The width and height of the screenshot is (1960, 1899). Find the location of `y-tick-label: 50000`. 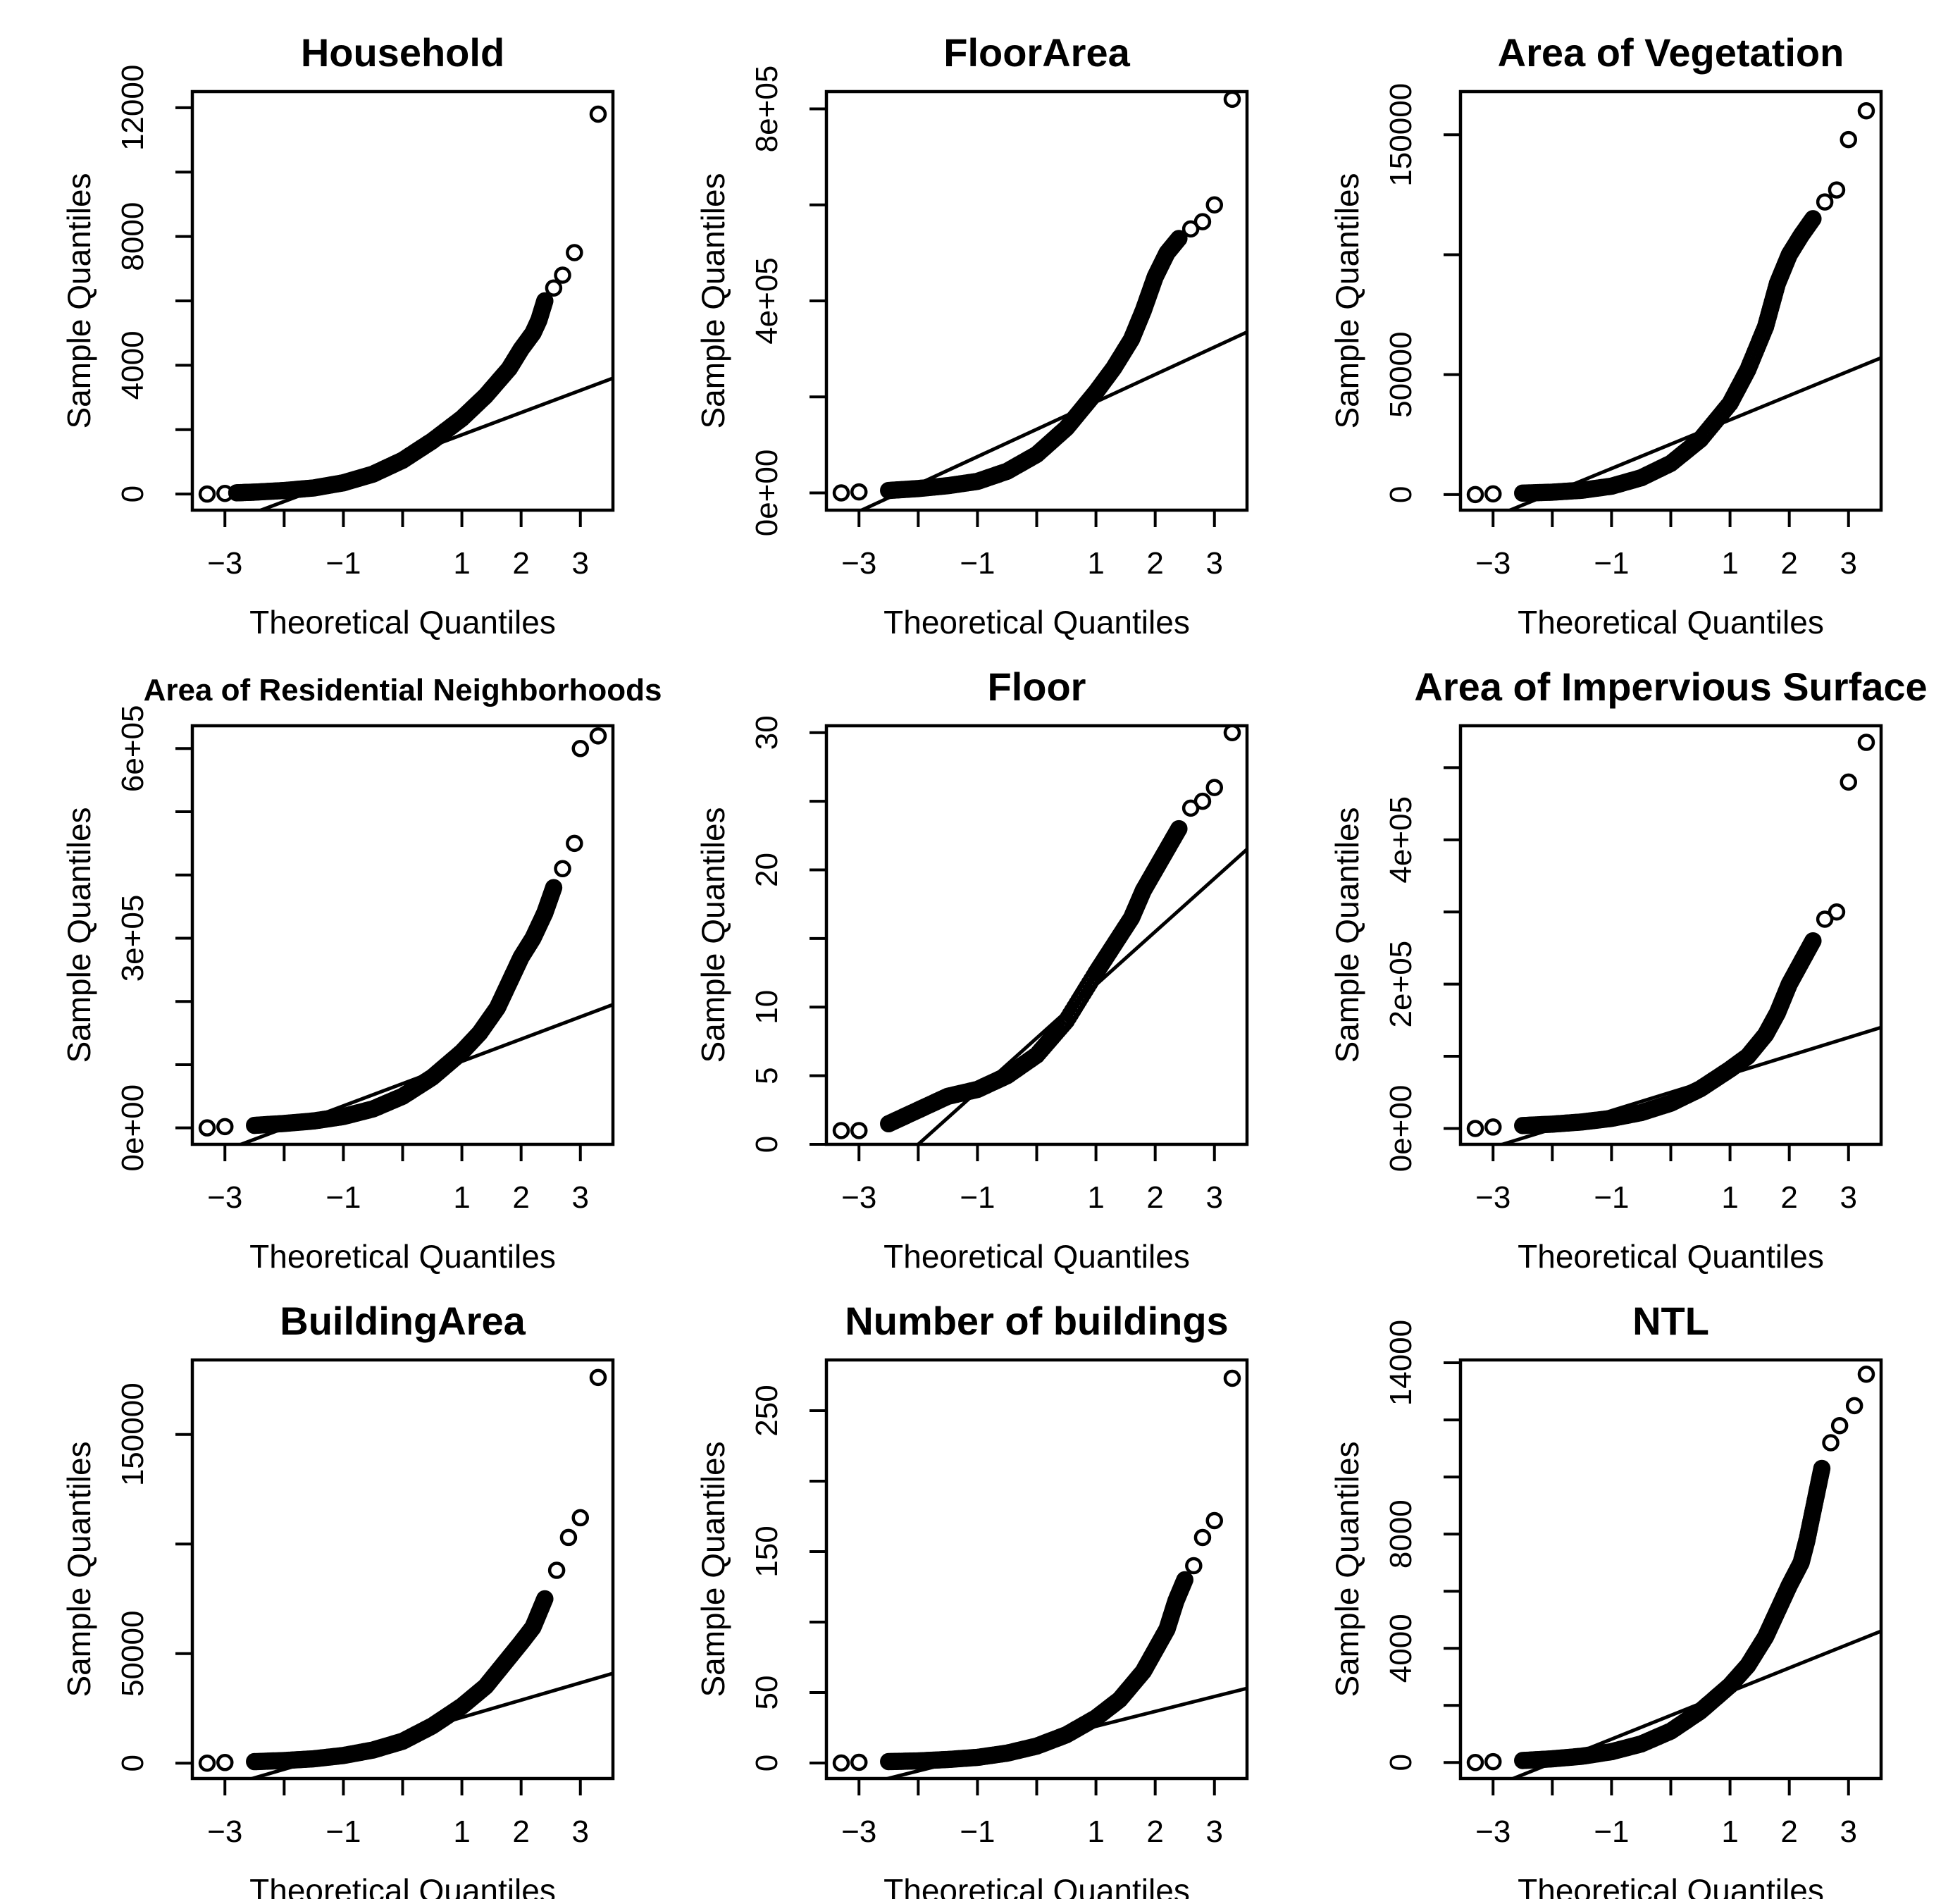

y-tick-label: 50000 is located at coordinates (133, 1654).